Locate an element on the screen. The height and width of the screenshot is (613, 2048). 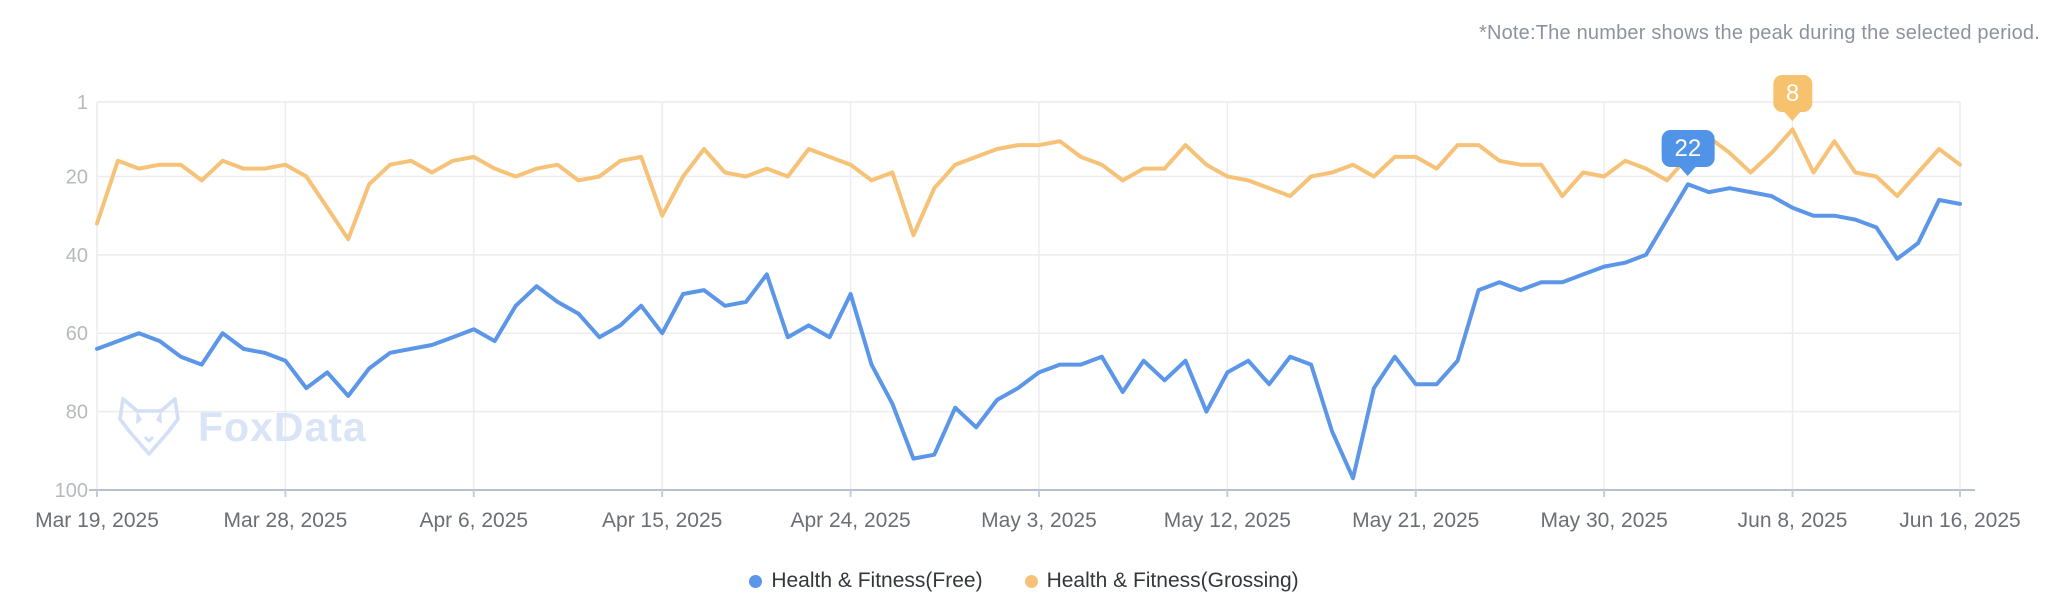
y-tick-label: 80 is located at coordinates (77, 413).